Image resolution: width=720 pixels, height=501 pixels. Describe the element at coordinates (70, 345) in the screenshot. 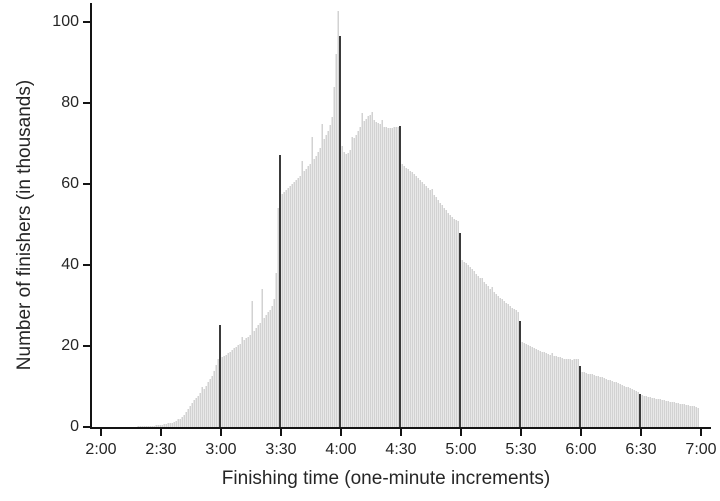

I see `y-tick-label: 20` at that location.